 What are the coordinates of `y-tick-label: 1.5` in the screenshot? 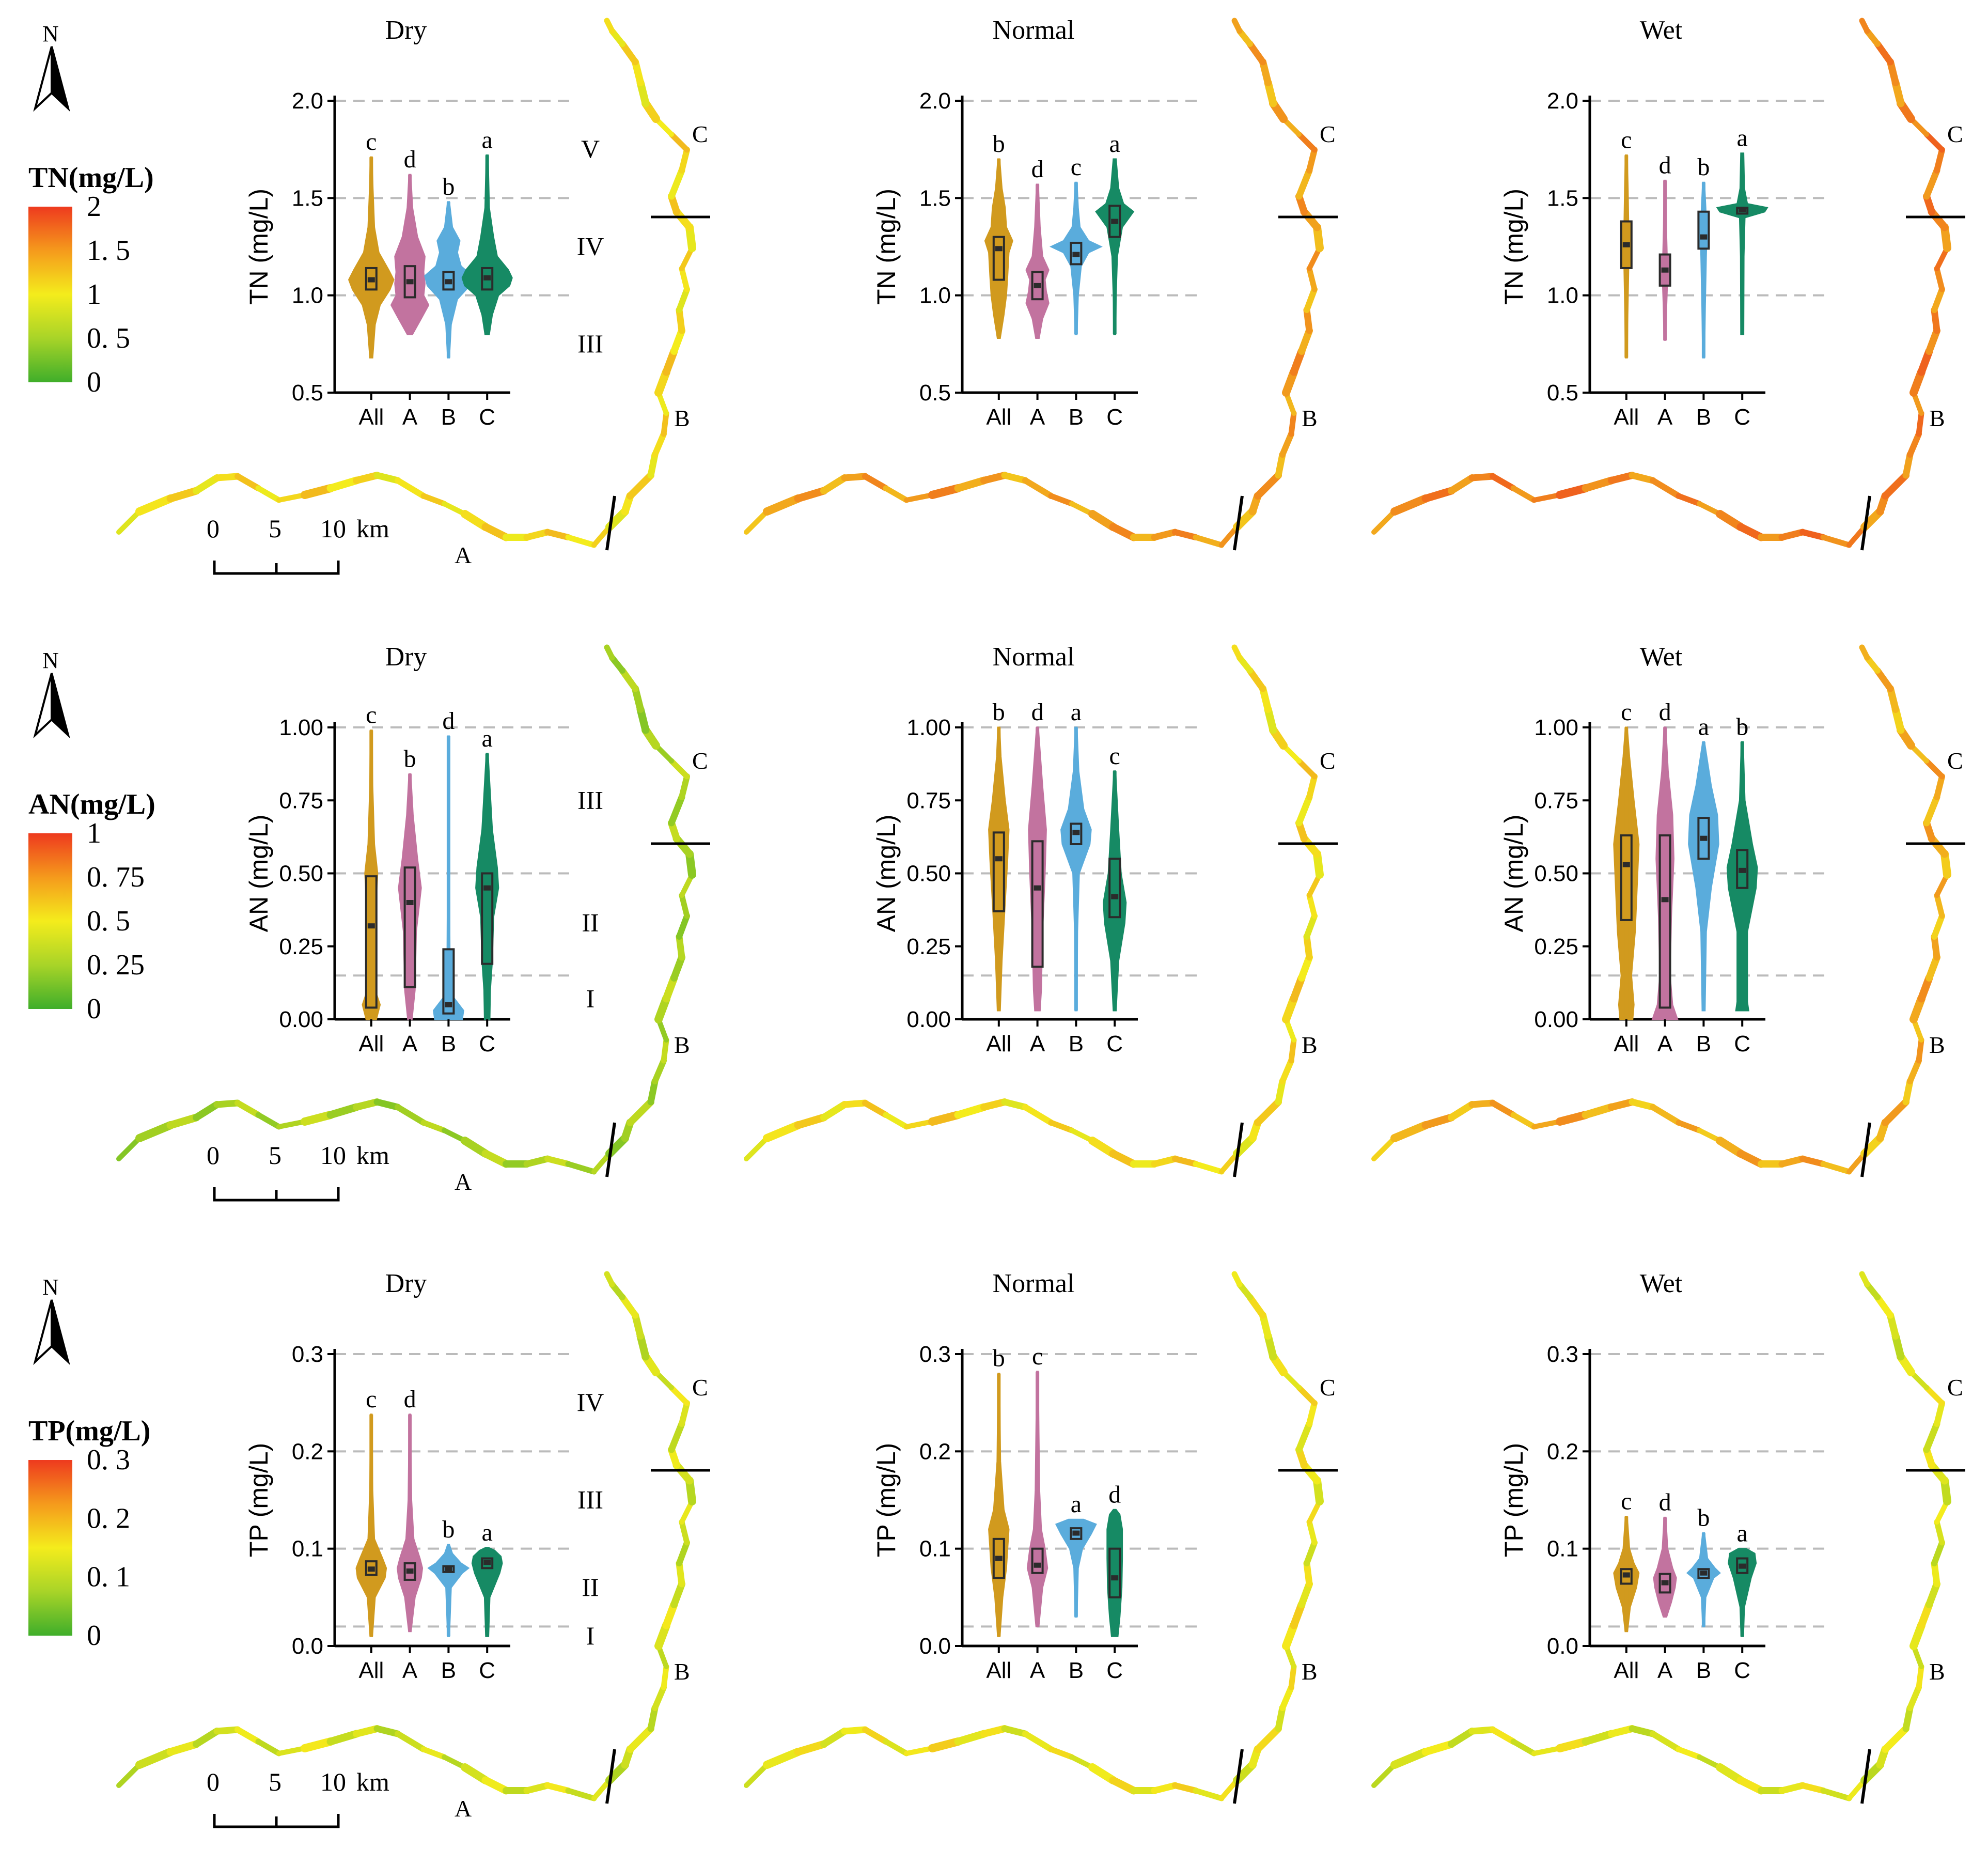 It's located at (308, 198).